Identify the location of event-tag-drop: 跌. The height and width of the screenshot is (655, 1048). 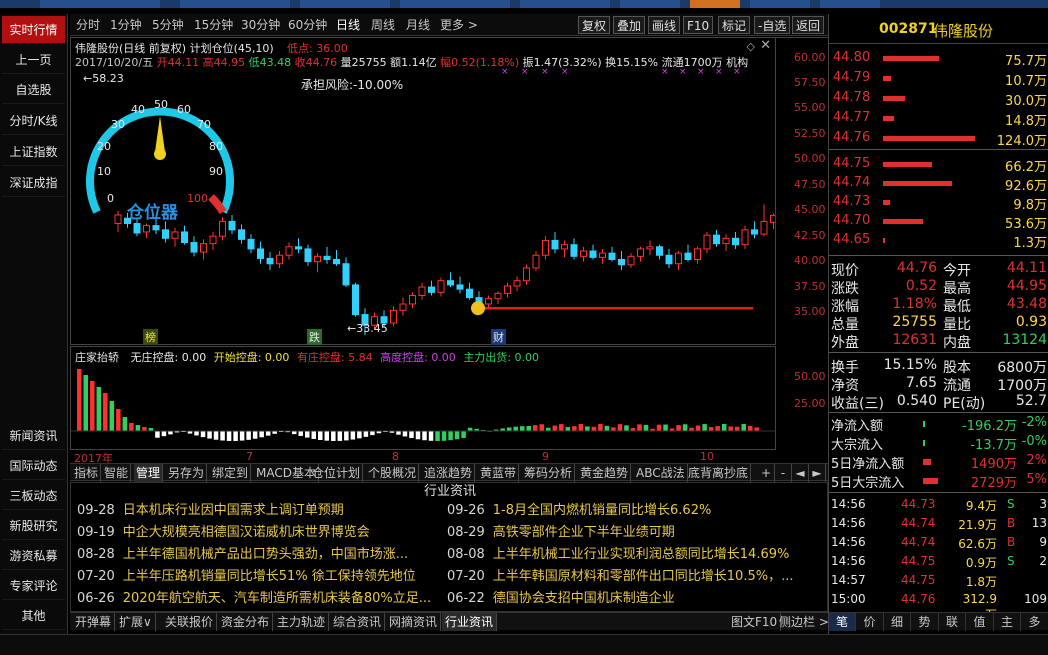
(314, 337).